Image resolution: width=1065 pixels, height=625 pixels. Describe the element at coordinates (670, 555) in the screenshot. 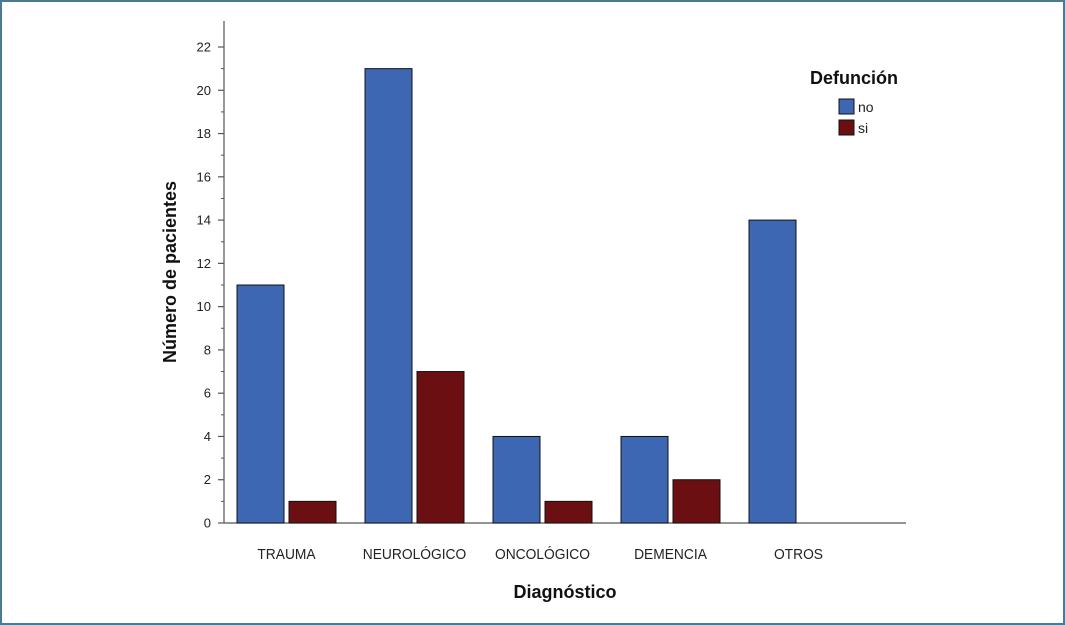

I see `x-tick-label: DEMENCIA` at that location.